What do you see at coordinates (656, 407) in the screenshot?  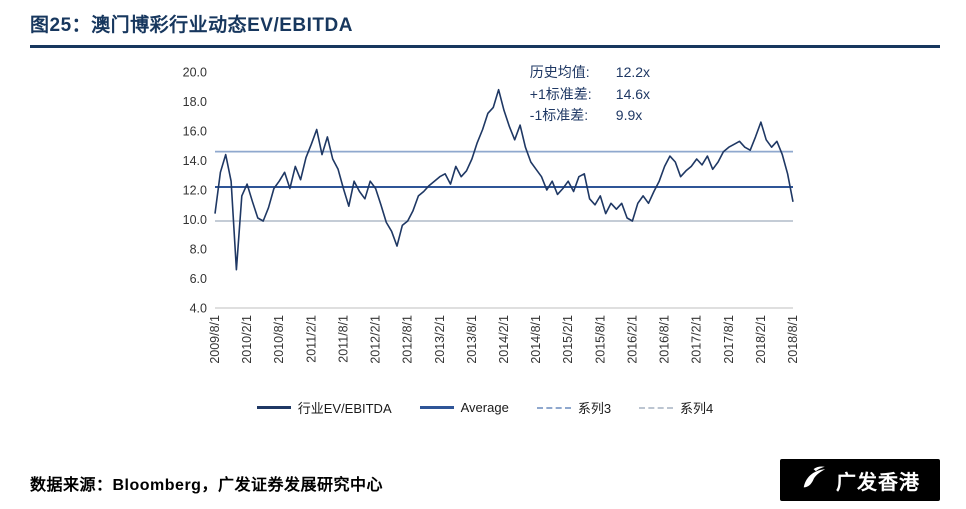 I see `legend-swatch-line-dashed-gray` at bounding box center [656, 407].